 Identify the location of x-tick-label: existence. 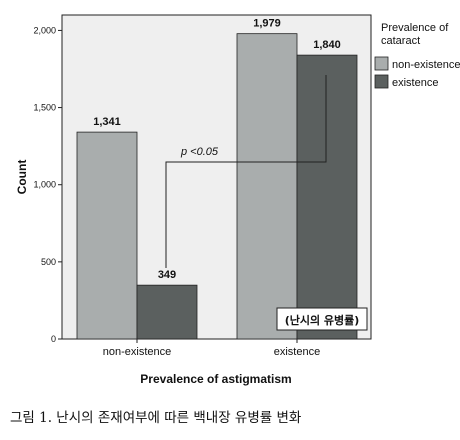
(297, 352).